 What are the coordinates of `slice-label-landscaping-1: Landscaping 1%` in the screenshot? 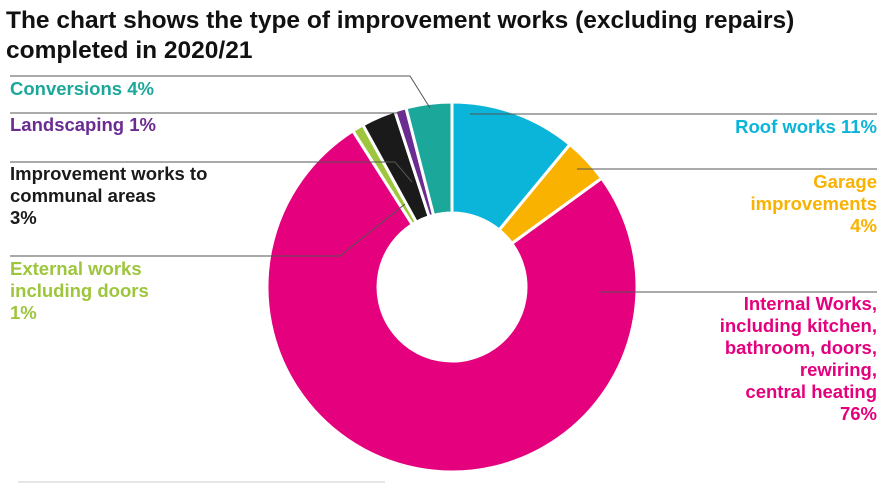 It's located at (83, 124).